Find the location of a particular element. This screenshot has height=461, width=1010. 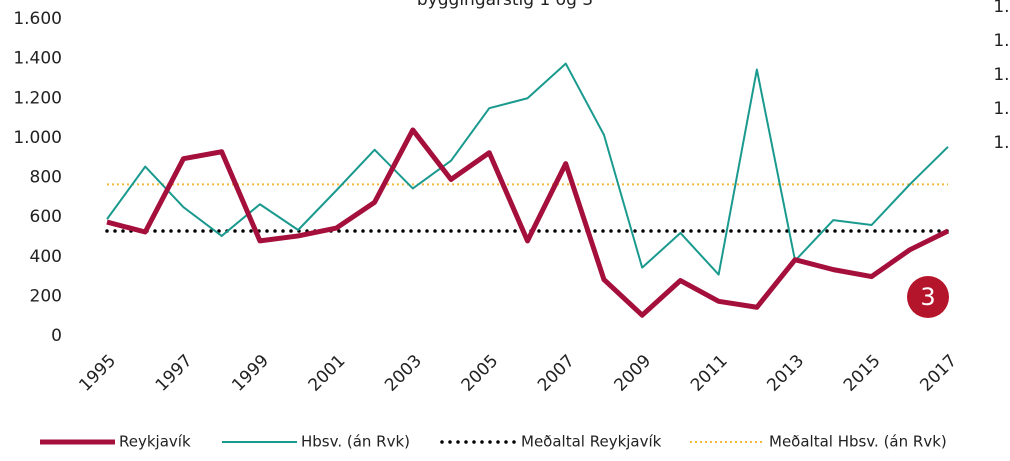

chart-title: byggingarstig 1 og 3 is located at coordinates (505, 5).